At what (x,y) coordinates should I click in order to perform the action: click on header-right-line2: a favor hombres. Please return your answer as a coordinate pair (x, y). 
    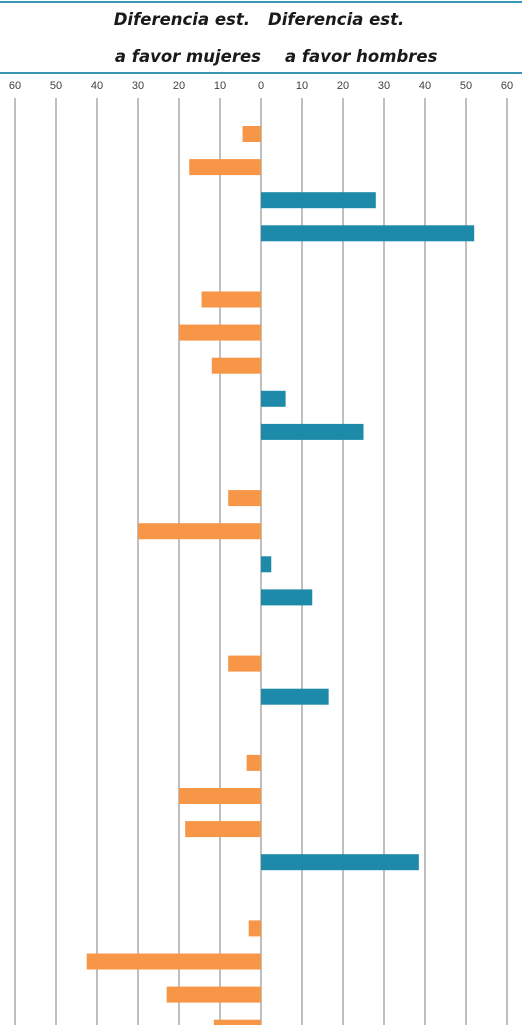
    Looking at the image, I should click on (361, 56).